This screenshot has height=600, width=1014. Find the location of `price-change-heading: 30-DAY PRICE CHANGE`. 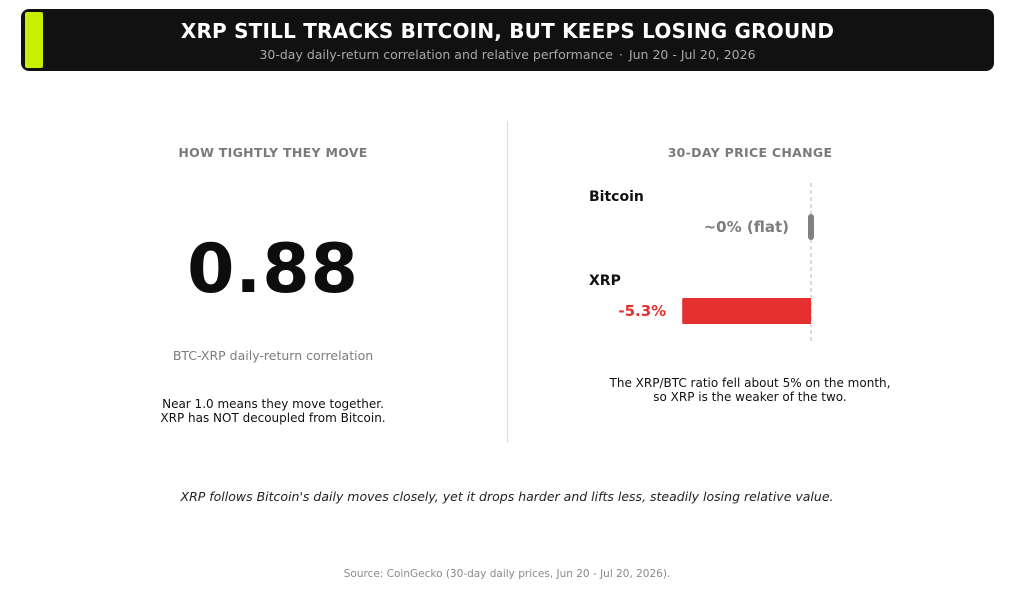

price-change-heading: 30-DAY PRICE CHANGE is located at coordinates (750, 152).